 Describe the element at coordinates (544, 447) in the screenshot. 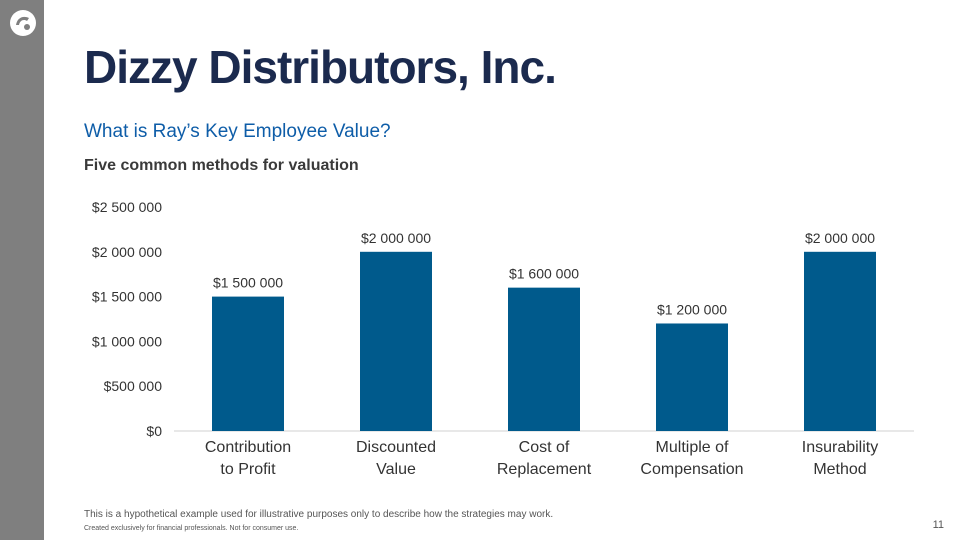

I see `category-label: Cost of` at that location.